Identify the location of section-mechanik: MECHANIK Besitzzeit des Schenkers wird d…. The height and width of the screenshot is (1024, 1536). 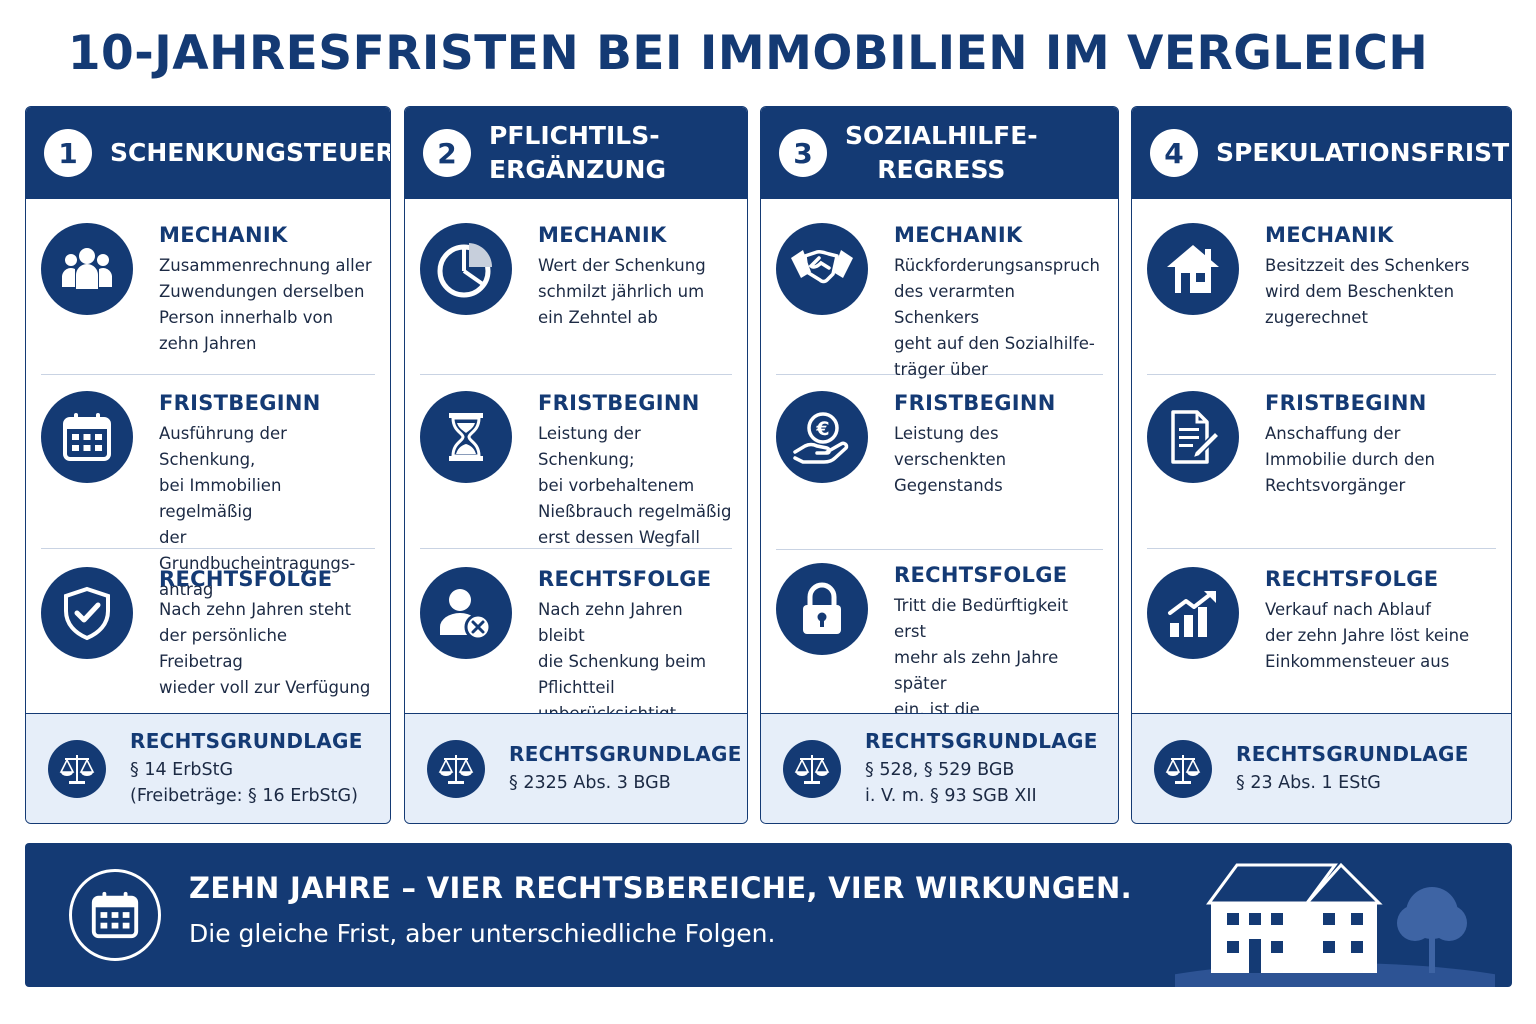
(1321, 299).